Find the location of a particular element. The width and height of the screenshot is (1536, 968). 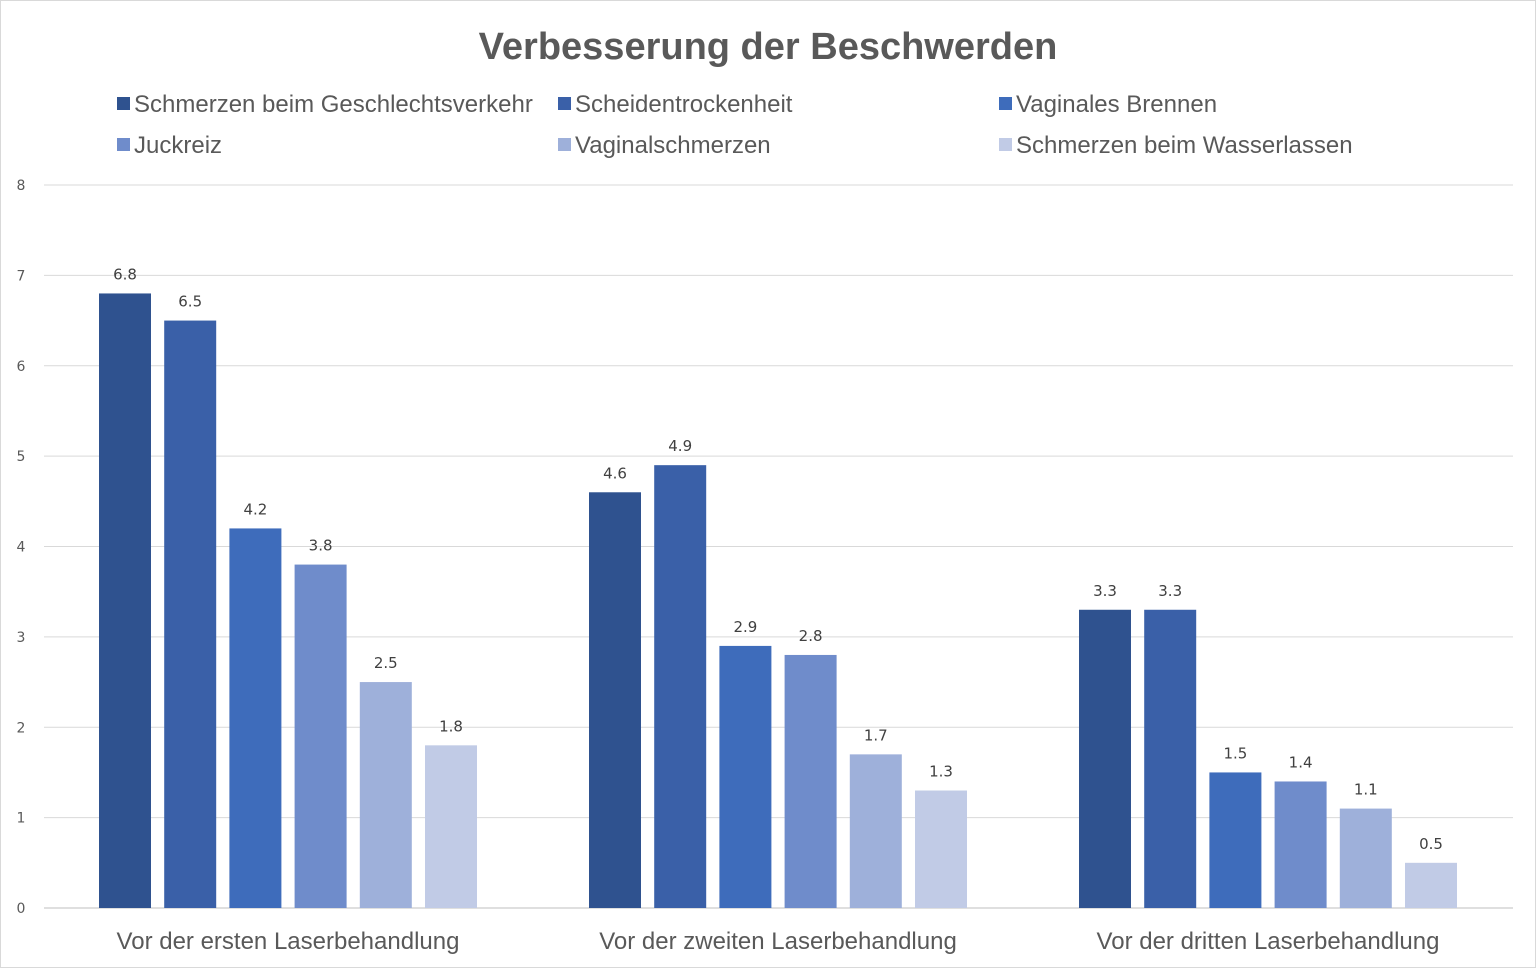

legend-item: Schmerzen beim Wasserlassen is located at coordinates (1176, 145).